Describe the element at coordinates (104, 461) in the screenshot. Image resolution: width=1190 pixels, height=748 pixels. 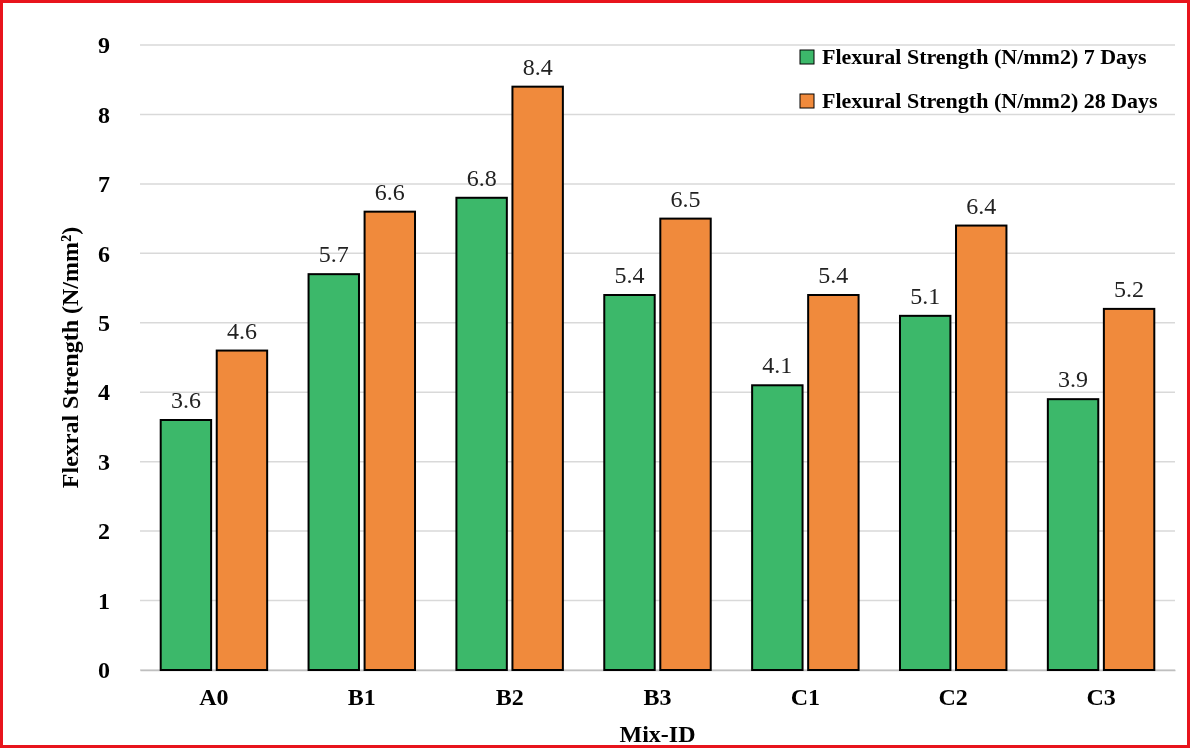
I see `y-tick-label: 3` at that location.